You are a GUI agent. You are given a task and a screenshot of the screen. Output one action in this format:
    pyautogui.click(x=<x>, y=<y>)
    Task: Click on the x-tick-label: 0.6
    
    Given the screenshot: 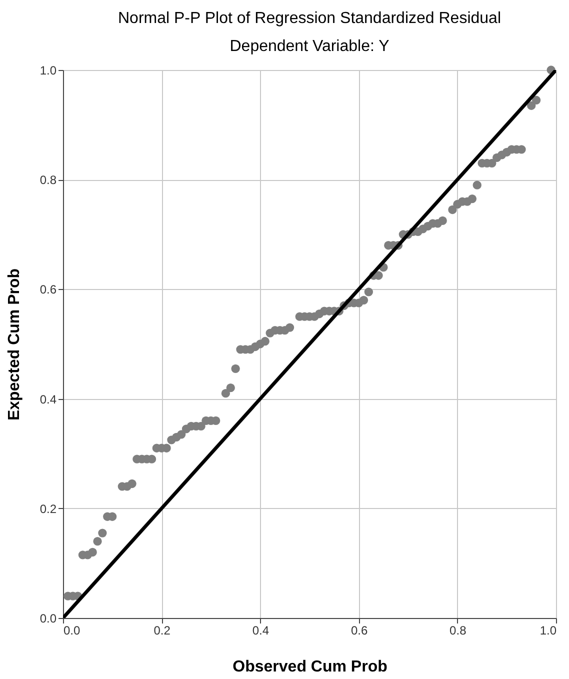 What is the action you would take?
    pyautogui.click(x=359, y=631)
    